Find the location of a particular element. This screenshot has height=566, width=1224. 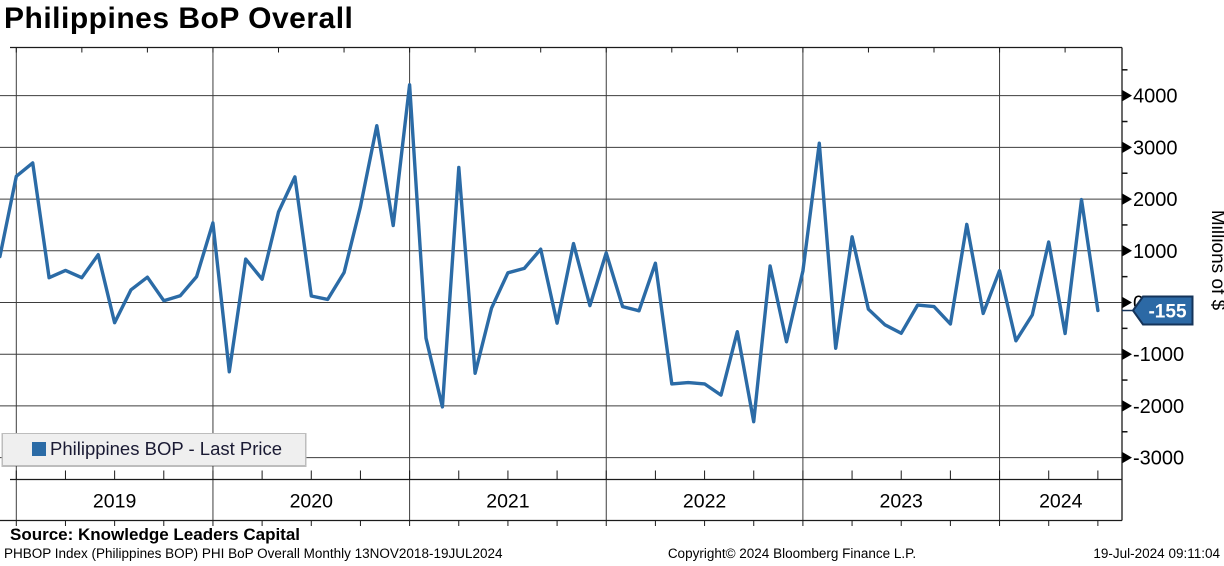

y-tick-label: 3000 is located at coordinates (1155, 148).